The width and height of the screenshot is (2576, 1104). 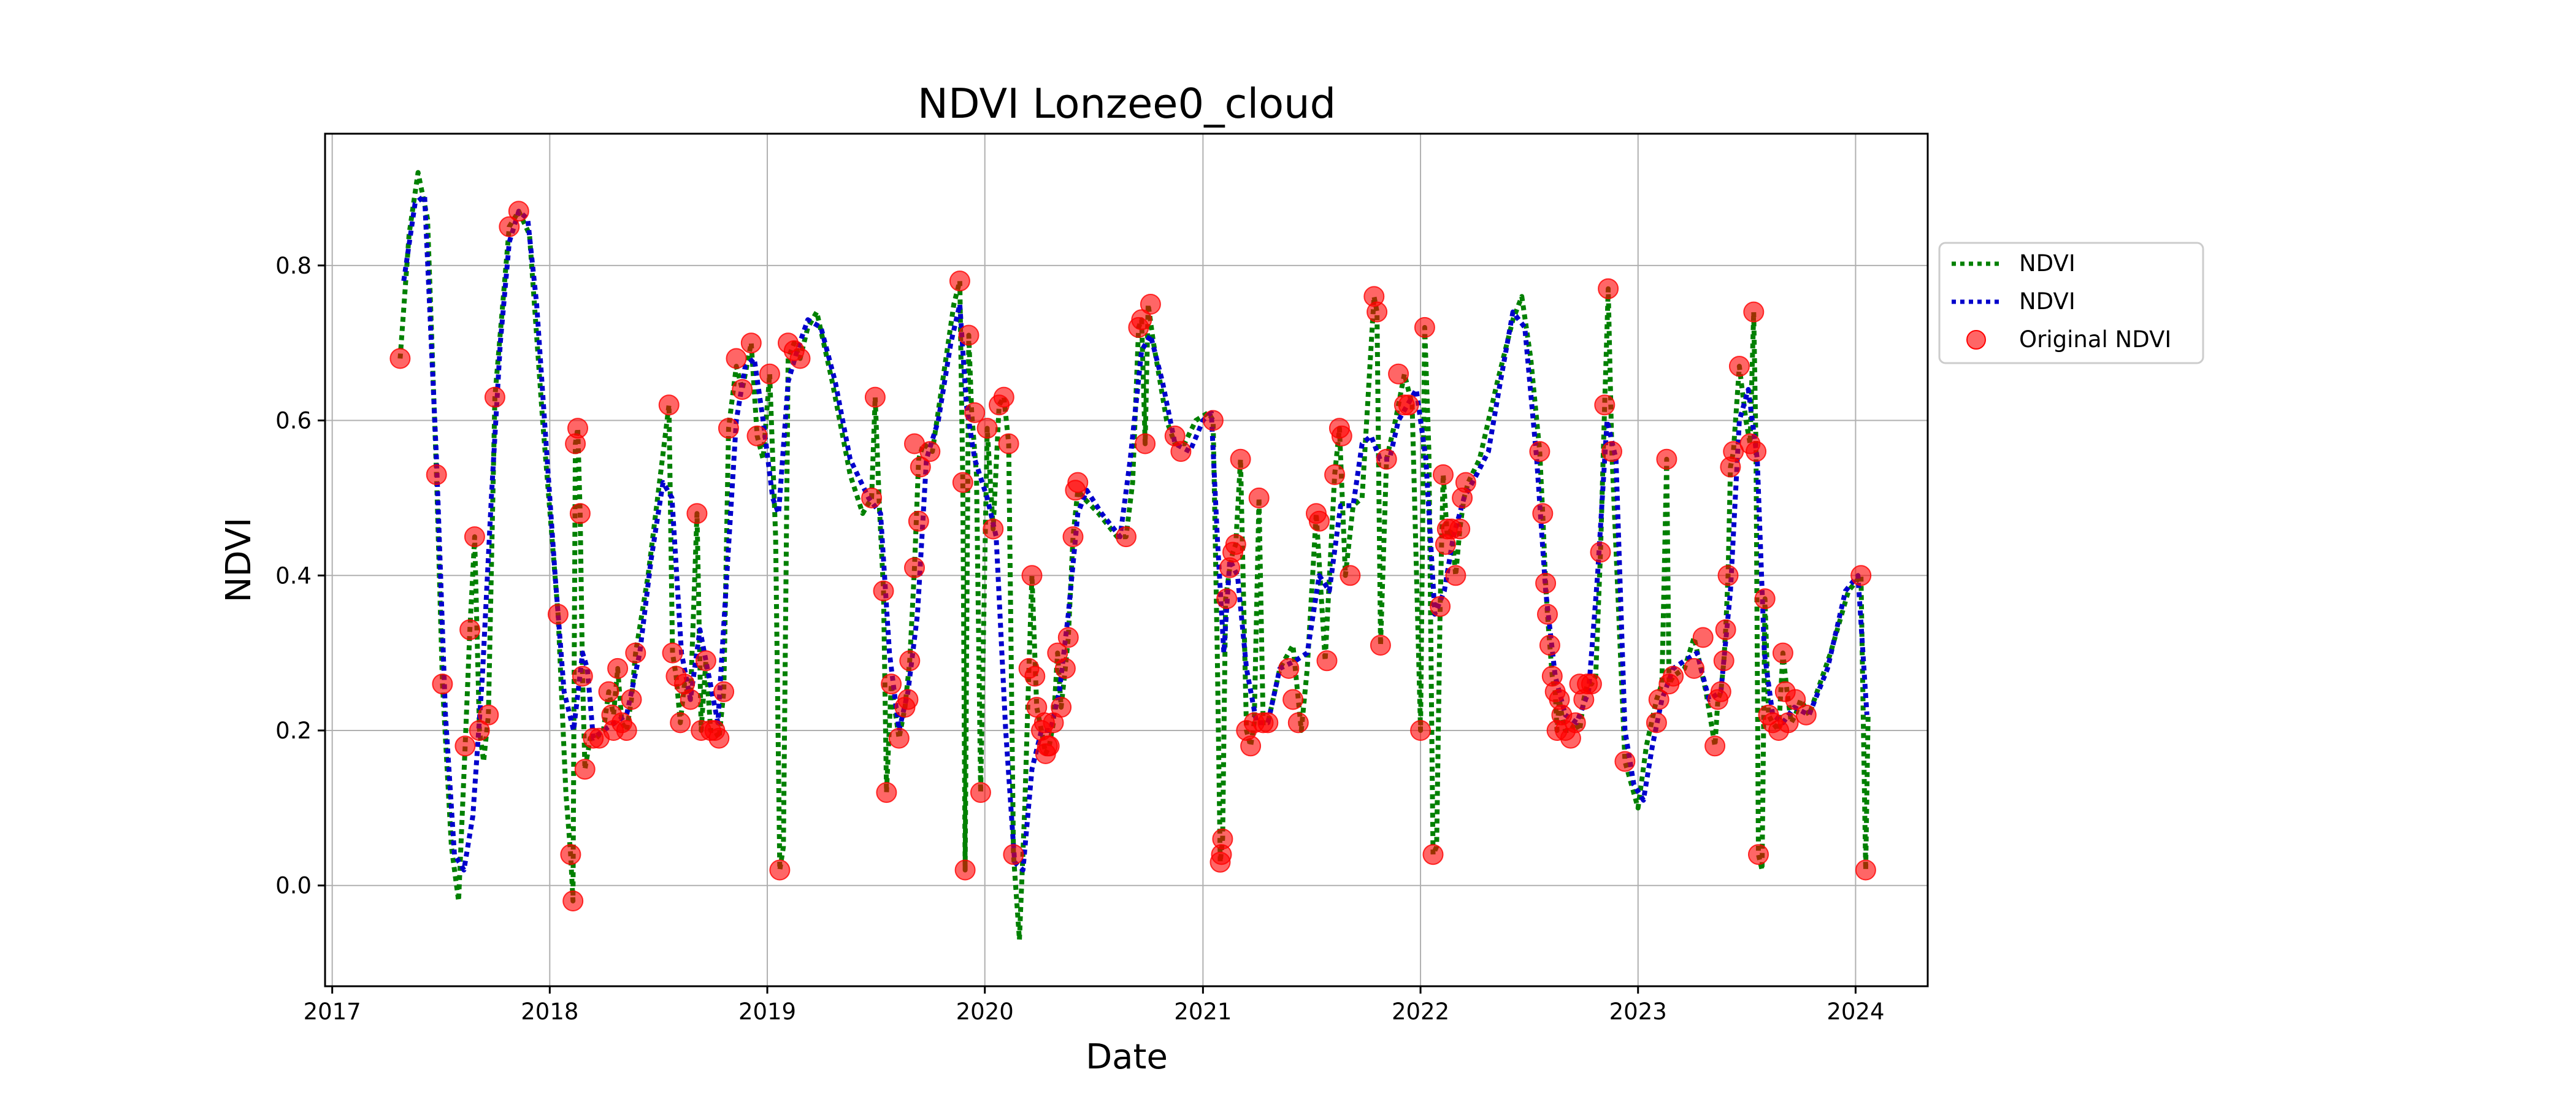 What do you see at coordinates (293, 575) in the screenshot?
I see `y-tick-label: 0.4` at bounding box center [293, 575].